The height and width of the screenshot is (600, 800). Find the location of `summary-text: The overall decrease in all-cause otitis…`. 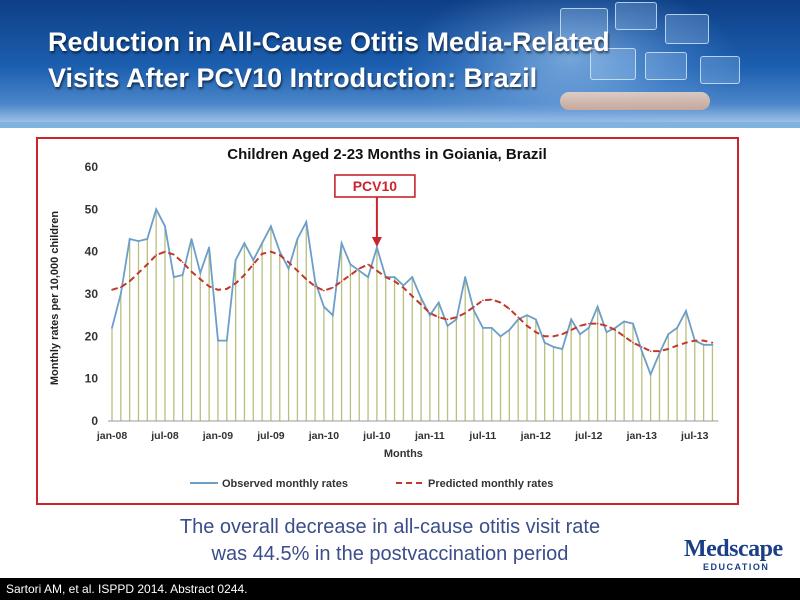

summary-text: The overall decrease in all-cause otitis… is located at coordinates (390, 541).